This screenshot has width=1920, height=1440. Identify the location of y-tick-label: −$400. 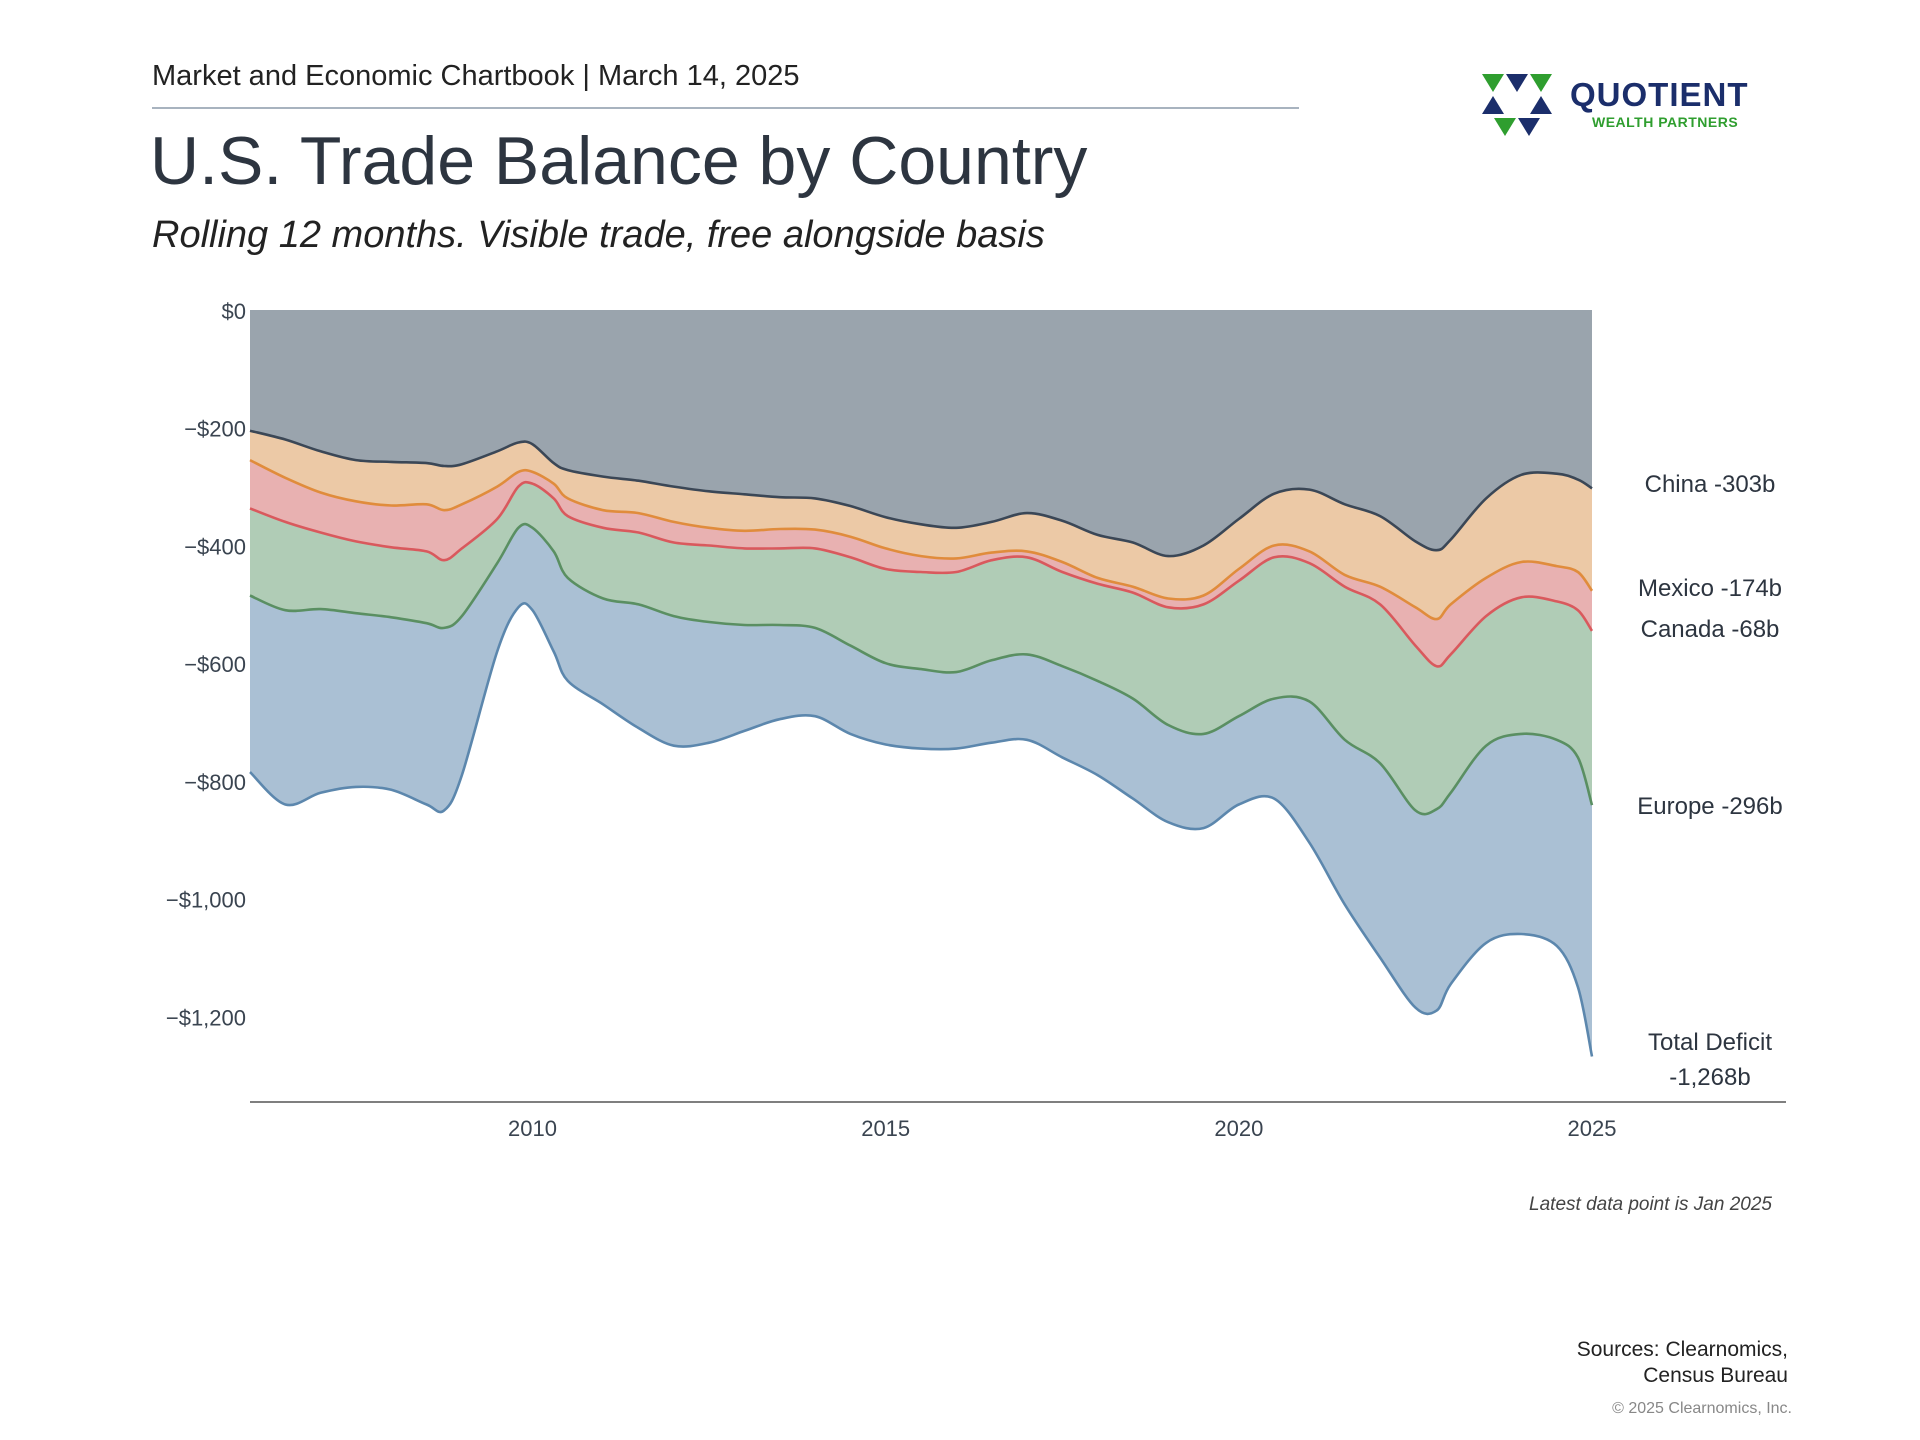
(215, 546).